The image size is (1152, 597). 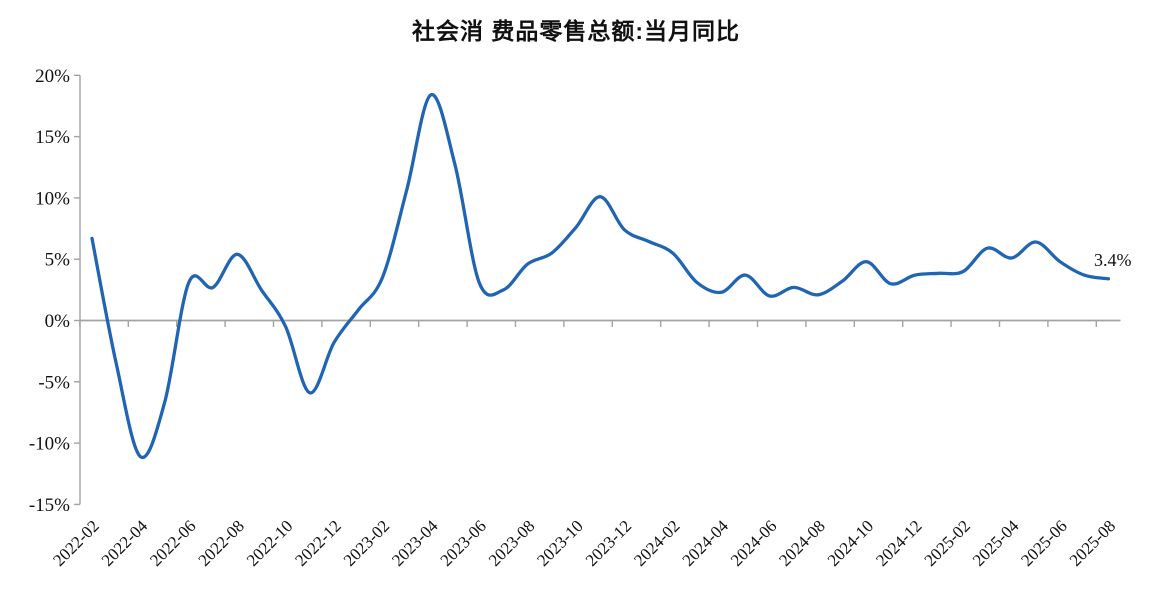 I want to click on end-value-label: 3.4%, so click(x=1113, y=260).